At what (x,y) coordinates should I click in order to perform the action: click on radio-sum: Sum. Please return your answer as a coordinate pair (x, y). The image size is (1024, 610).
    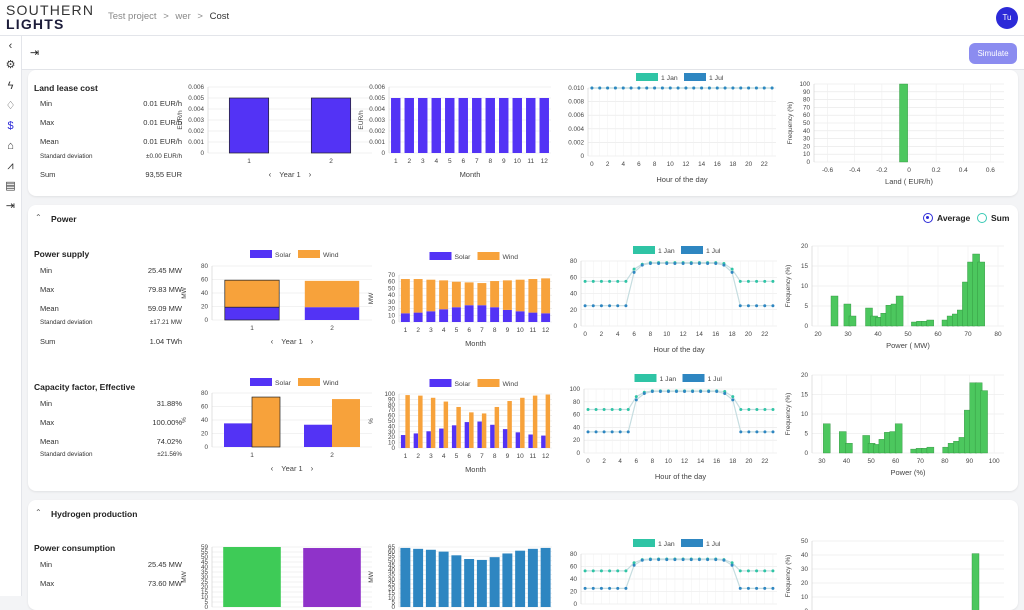
    Looking at the image, I should click on (993, 218).